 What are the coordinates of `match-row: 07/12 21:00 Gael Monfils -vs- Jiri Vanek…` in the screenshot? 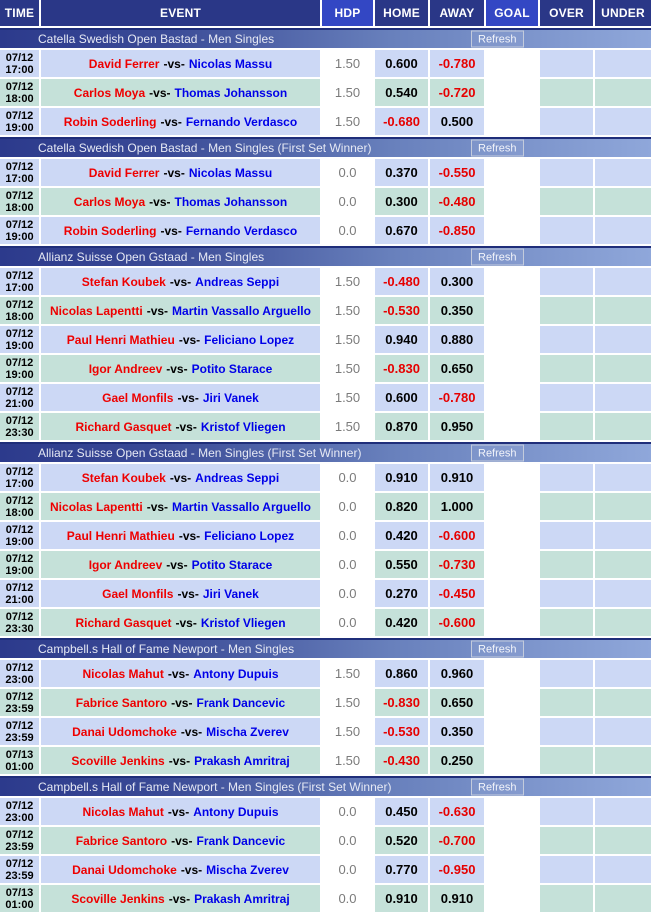 It's located at (325, 594).